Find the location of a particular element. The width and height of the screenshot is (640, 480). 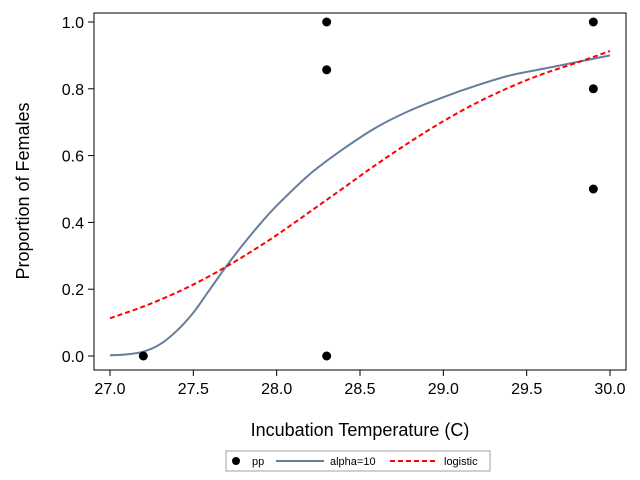

y-tick-label: 0.4 is located at coordinates (73, 223).